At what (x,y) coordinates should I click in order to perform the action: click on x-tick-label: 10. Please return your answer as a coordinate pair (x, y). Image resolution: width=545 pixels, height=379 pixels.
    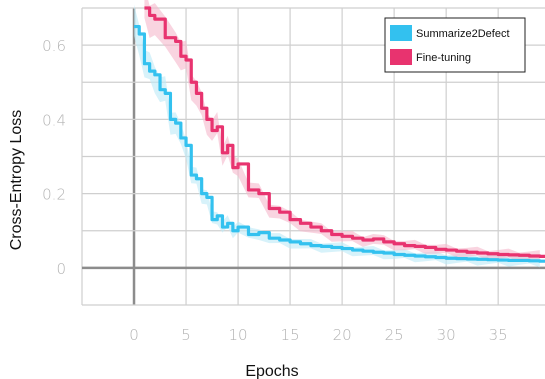
    Looking at the image, I should click on (238, 335).